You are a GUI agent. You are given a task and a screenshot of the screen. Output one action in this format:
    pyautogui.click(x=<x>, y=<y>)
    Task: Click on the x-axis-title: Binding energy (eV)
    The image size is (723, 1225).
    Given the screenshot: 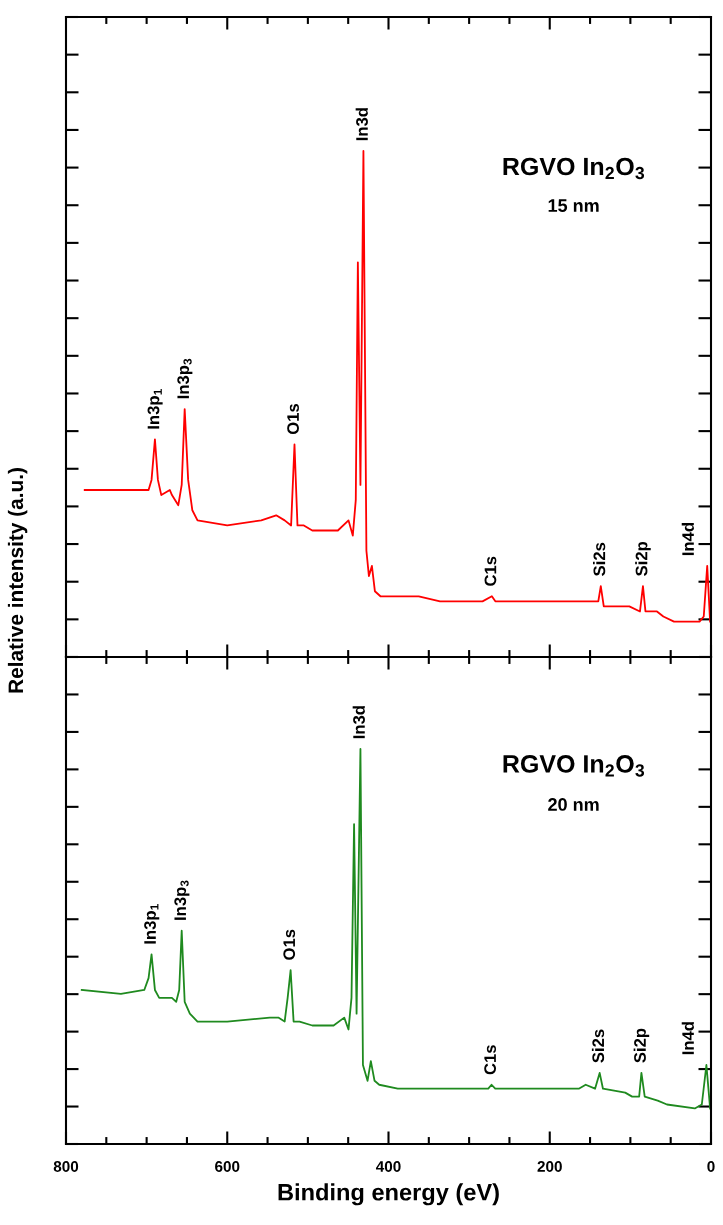 What is the action you would take?
    pyautogui.click(x=388, y=1194)
    